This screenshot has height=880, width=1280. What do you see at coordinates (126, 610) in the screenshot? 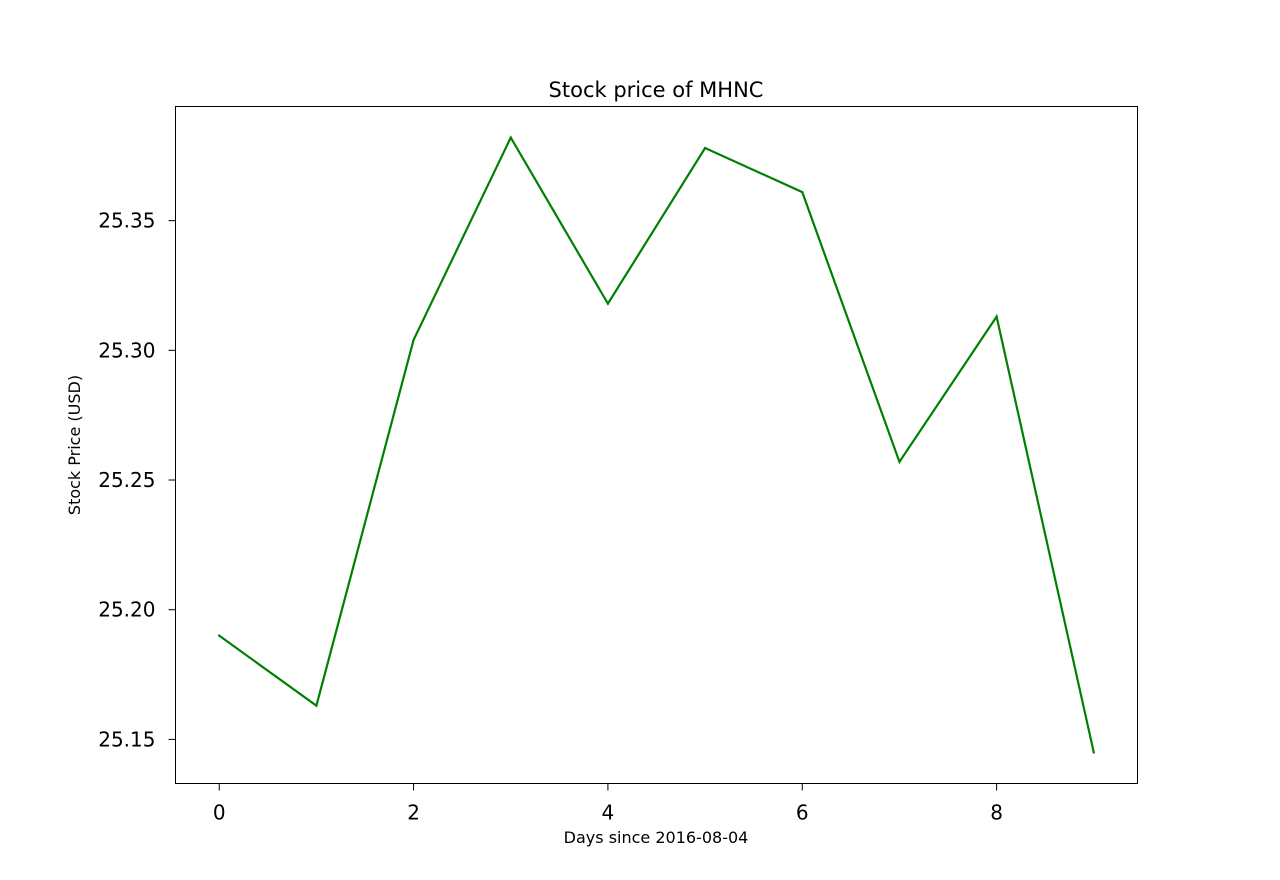
I see `y-tick-label: 25.20` at bounding box center [126, 610].